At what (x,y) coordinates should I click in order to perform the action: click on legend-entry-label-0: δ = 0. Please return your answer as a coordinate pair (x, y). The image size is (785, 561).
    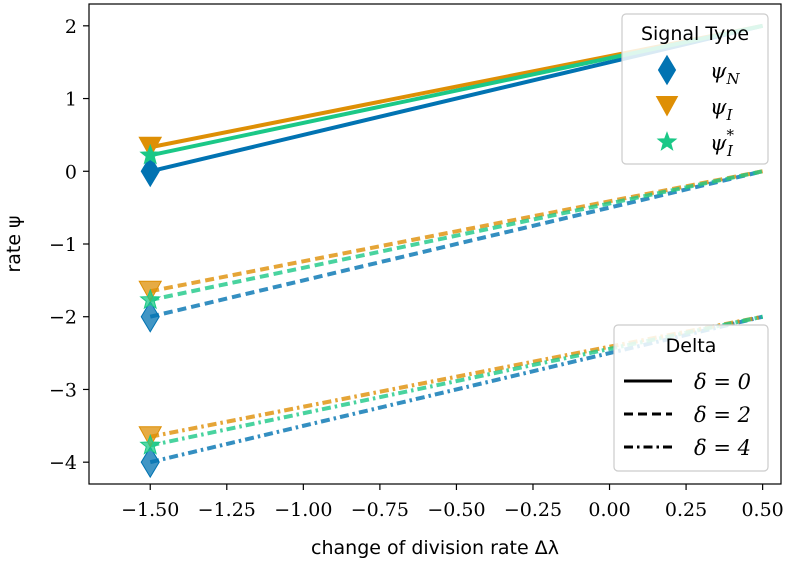
    Looking at the image, I should click on (722, 382).